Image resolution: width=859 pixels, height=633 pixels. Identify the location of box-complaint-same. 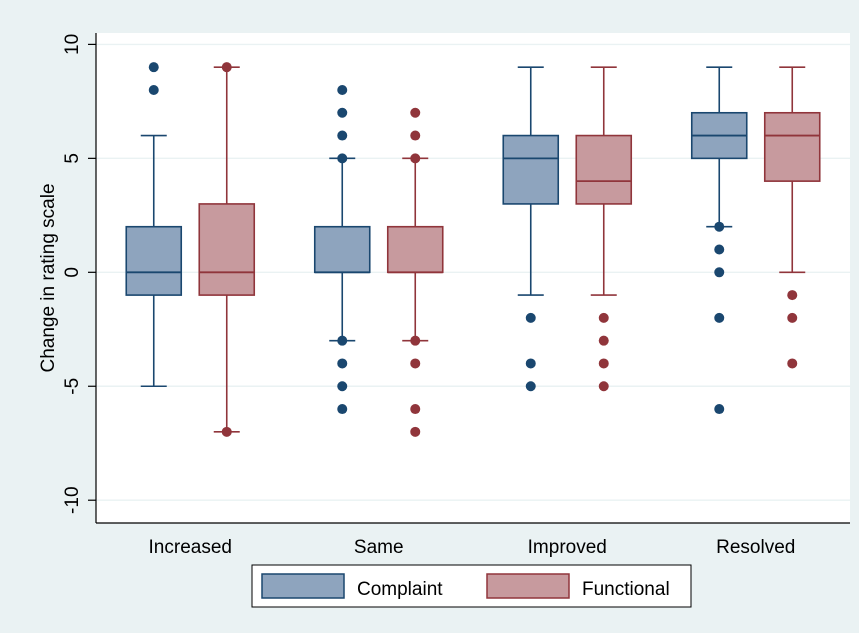
(342, 249).